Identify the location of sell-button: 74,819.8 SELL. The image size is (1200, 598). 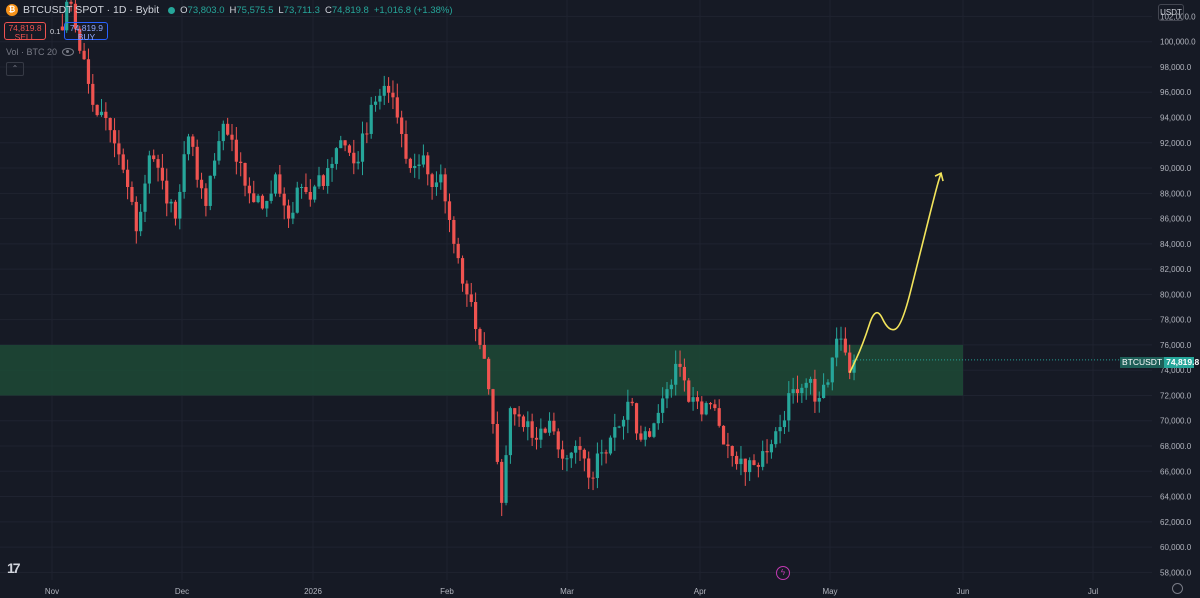
(25, 32).